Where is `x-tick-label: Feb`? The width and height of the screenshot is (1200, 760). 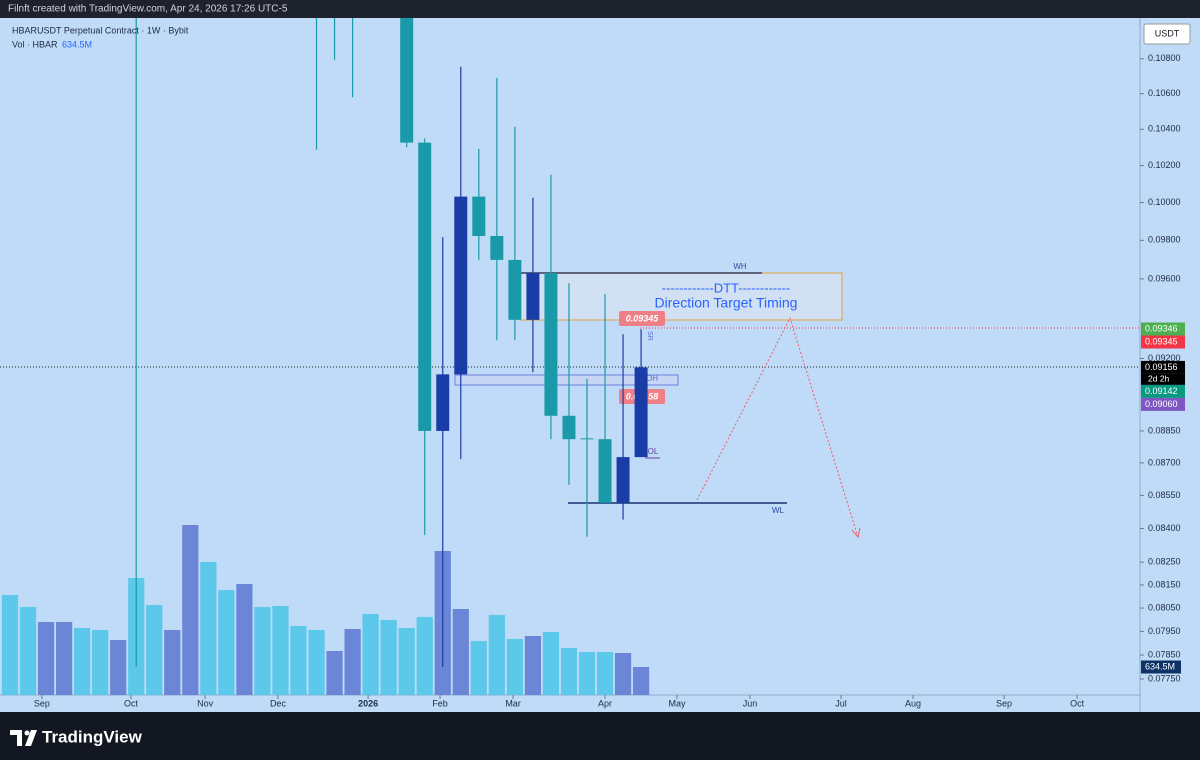 x-tick-label: Feb is located at coordinates (440, 703).